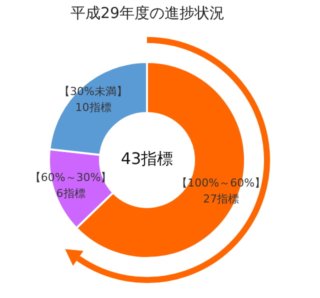 The width and height of the screenshot is (320, 298). I want to click on text: 43指標, so click(147, 158).